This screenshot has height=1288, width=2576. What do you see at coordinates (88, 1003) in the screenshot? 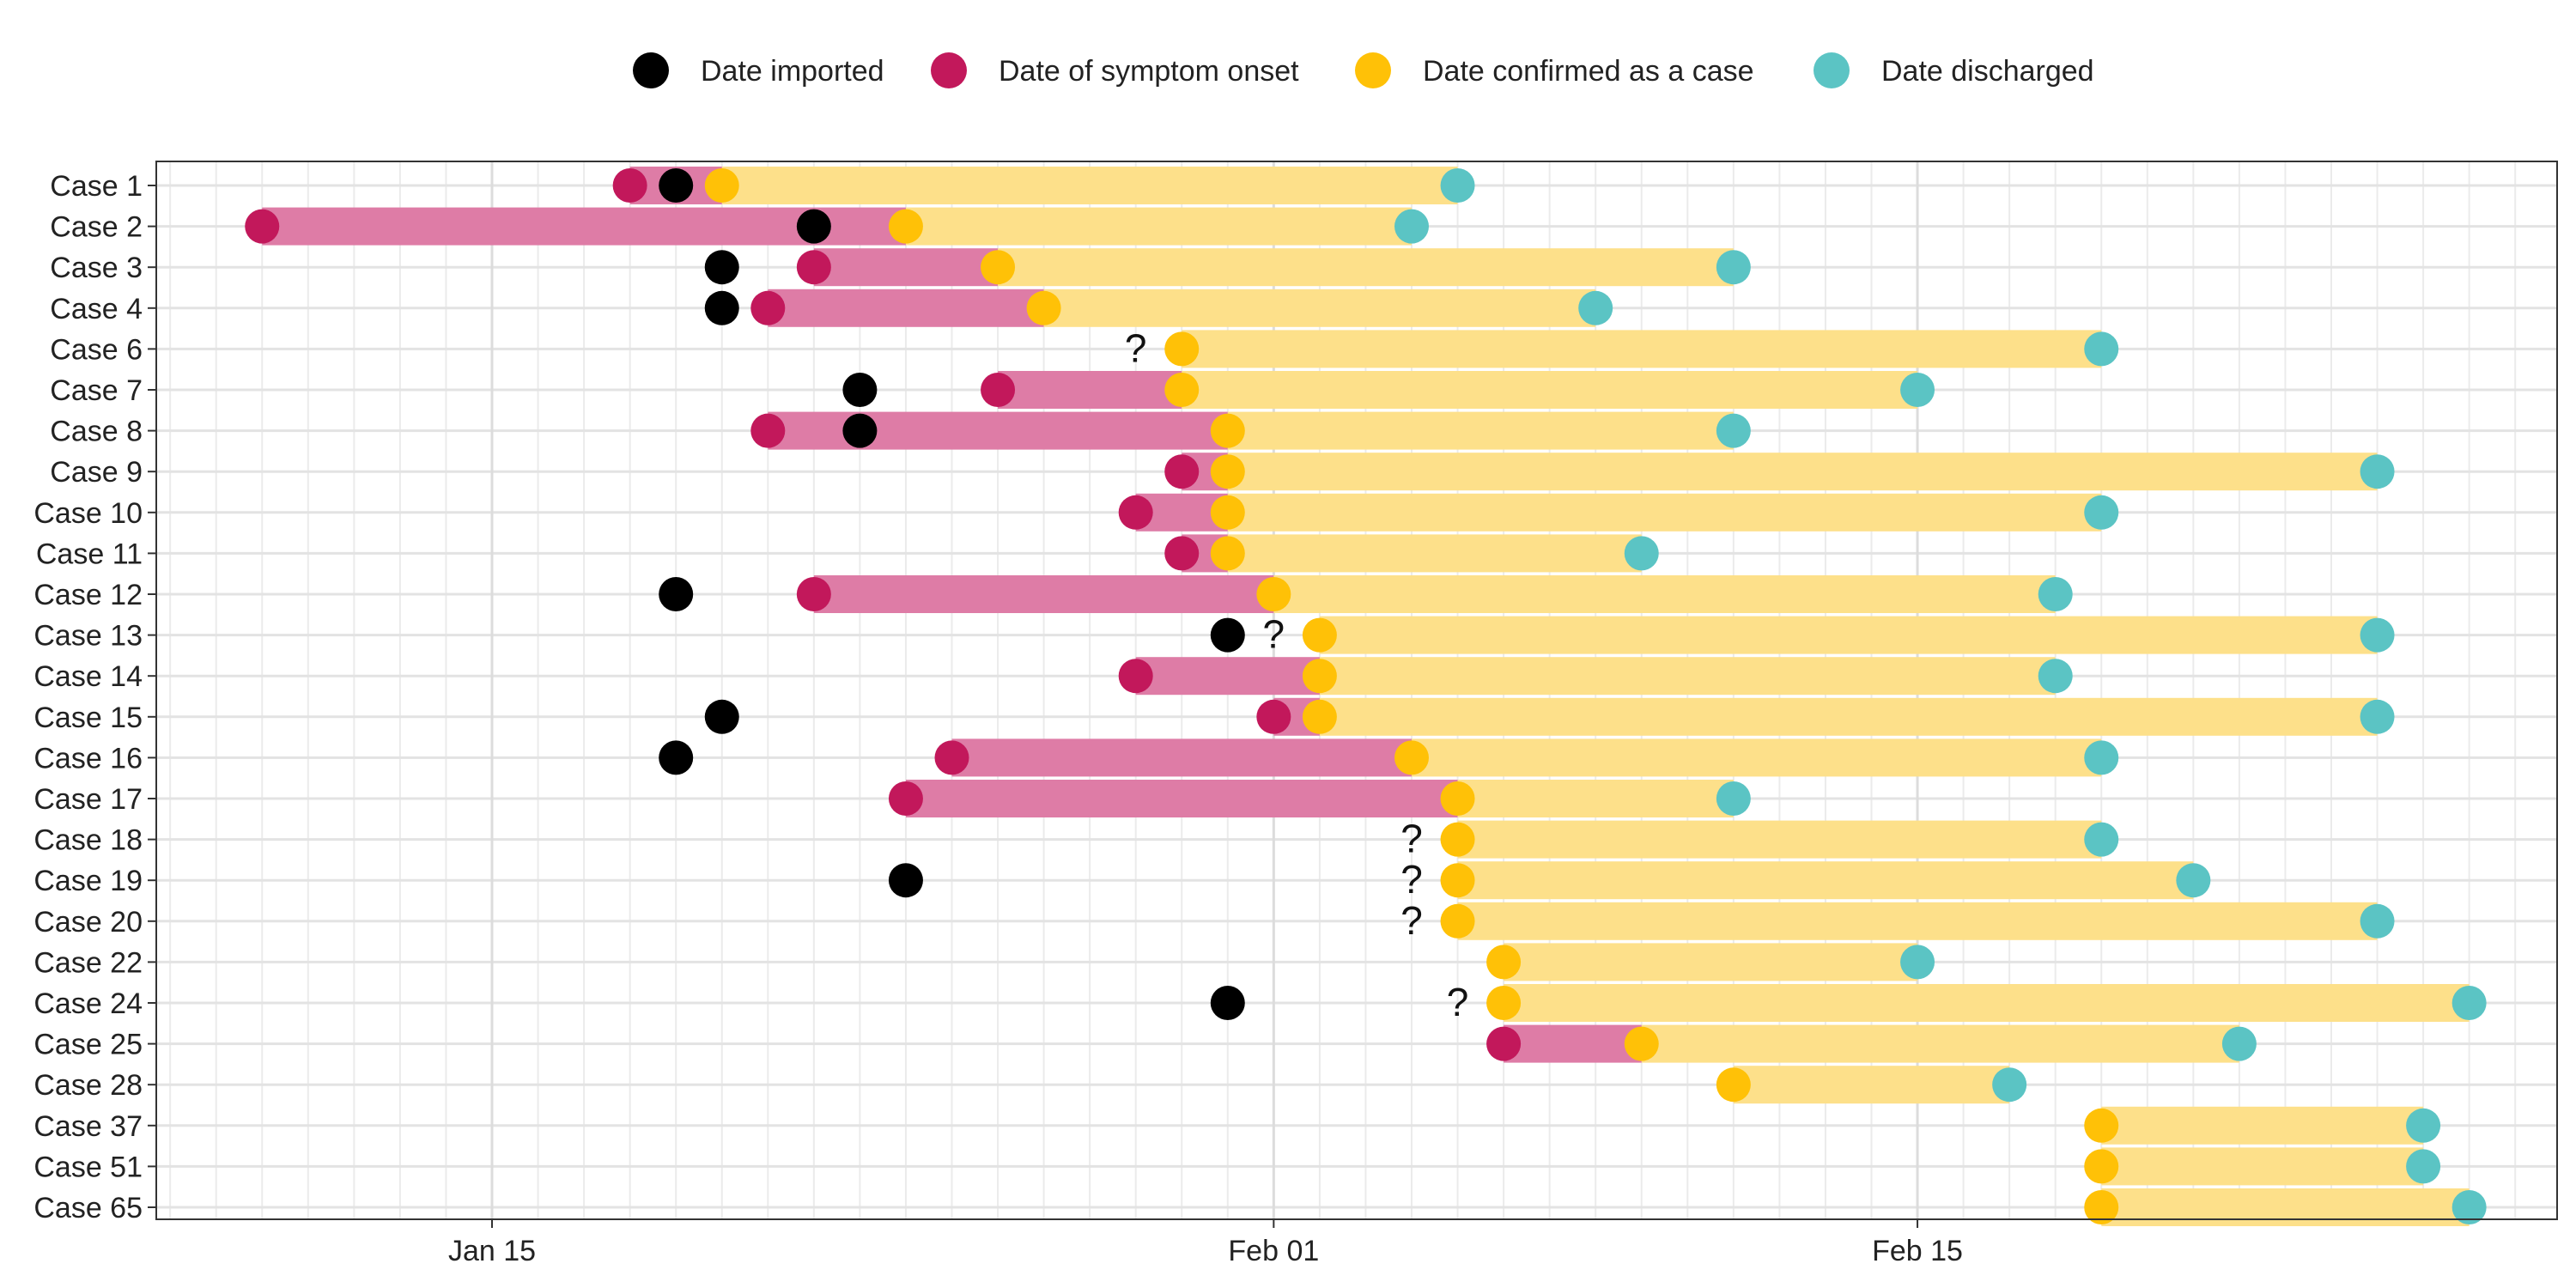
I see `y-tick-label: Case 24` at bounding box center [88, 1003].